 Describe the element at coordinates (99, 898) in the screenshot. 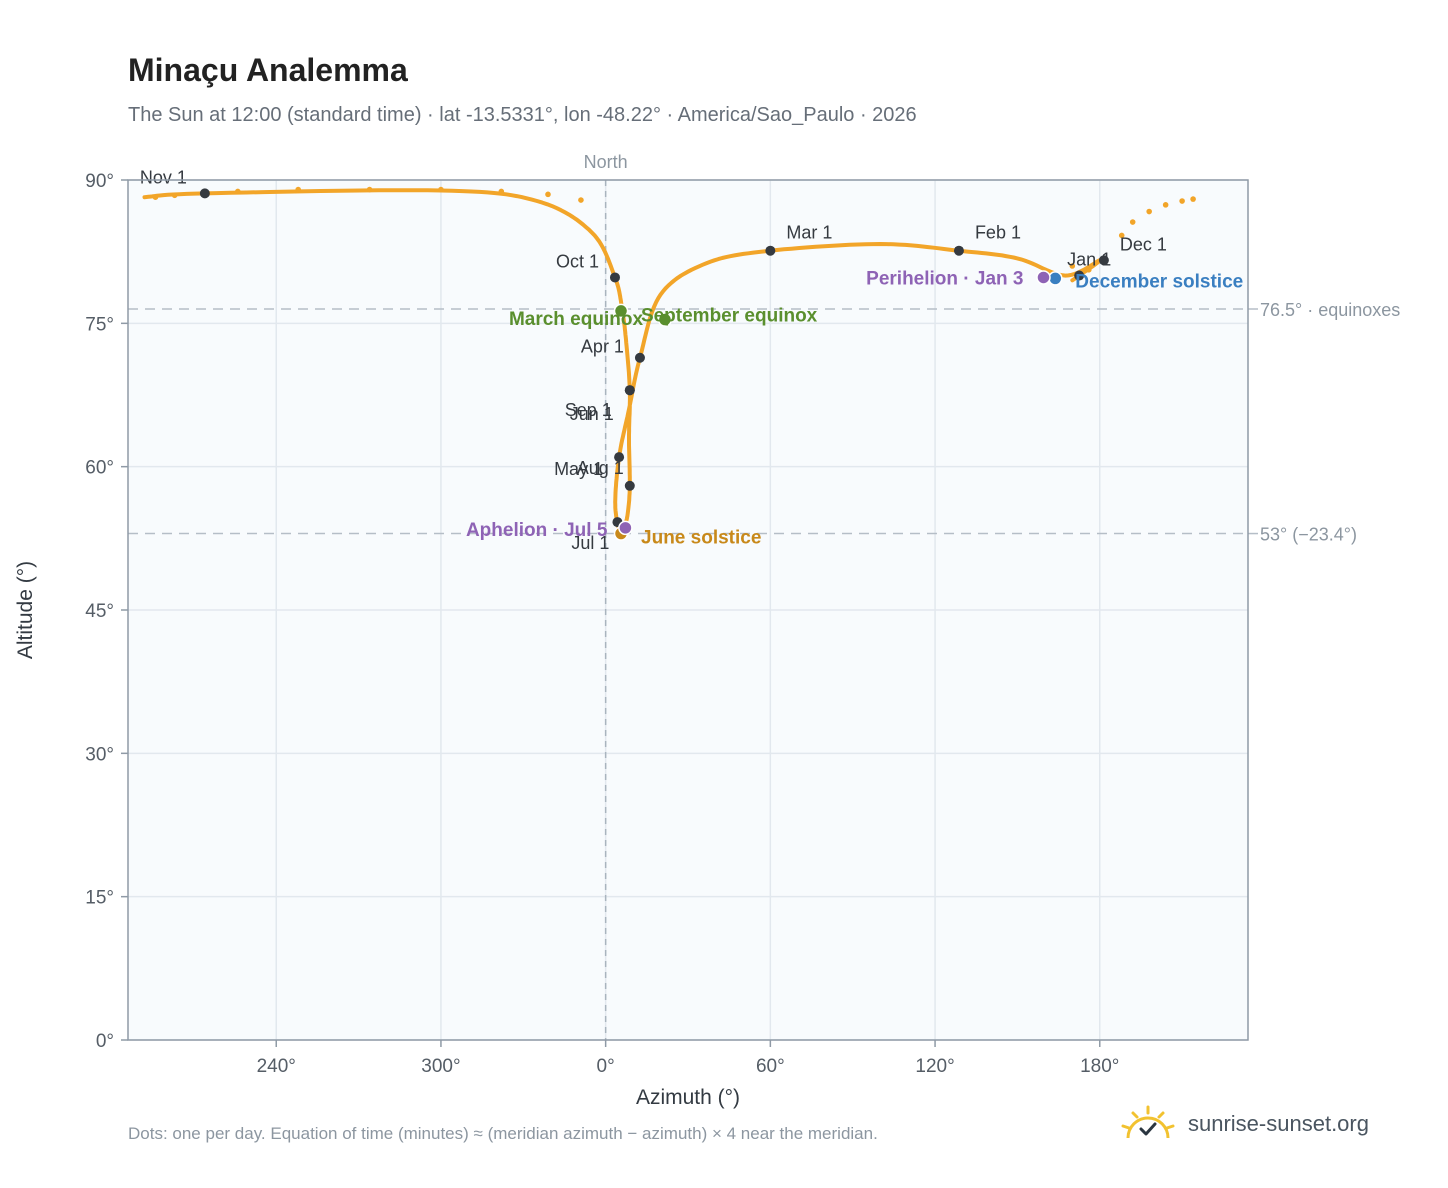

I see `y-tick-label: 15°` at that location.